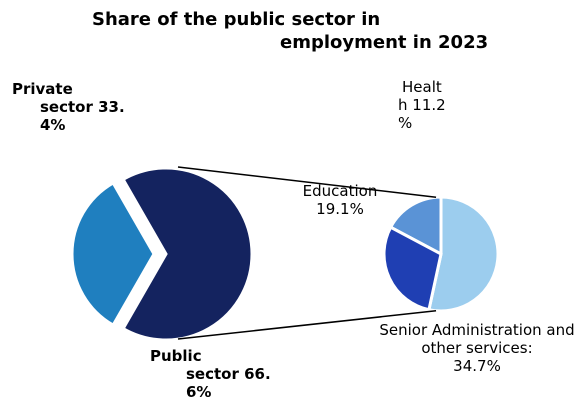 This screenshot has height=408, width=585. I want to click on senior-administration-label-line-3: 34.7%, so click(477, 366).